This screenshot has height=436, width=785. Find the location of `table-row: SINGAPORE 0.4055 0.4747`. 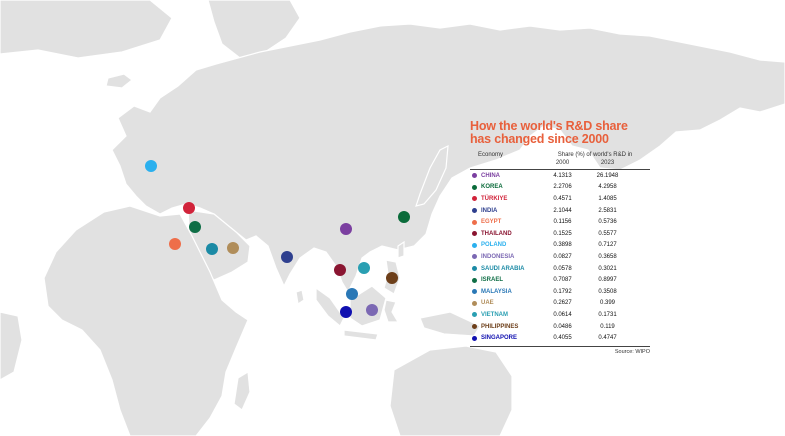

table-row: SINGAPORE 0.4055 0.4747 is located at coordinates (560, 338).